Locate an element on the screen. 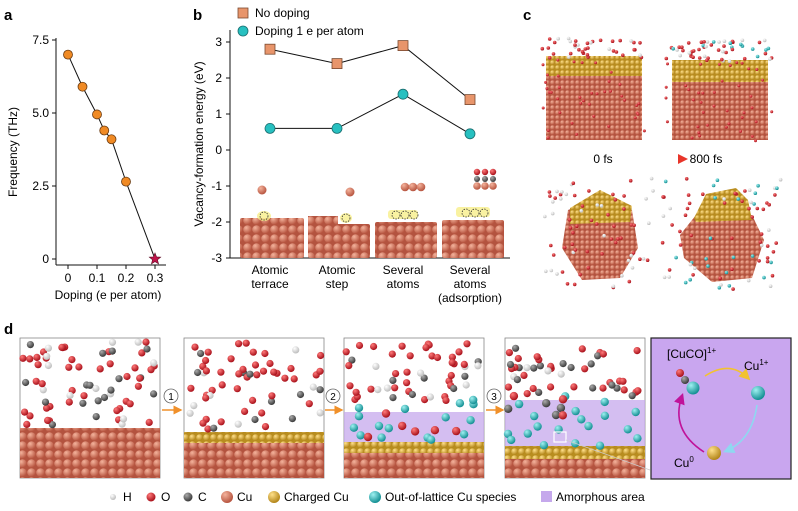 The image size is (798, 511). time-arrow-head is located at coordinates (683, 159).